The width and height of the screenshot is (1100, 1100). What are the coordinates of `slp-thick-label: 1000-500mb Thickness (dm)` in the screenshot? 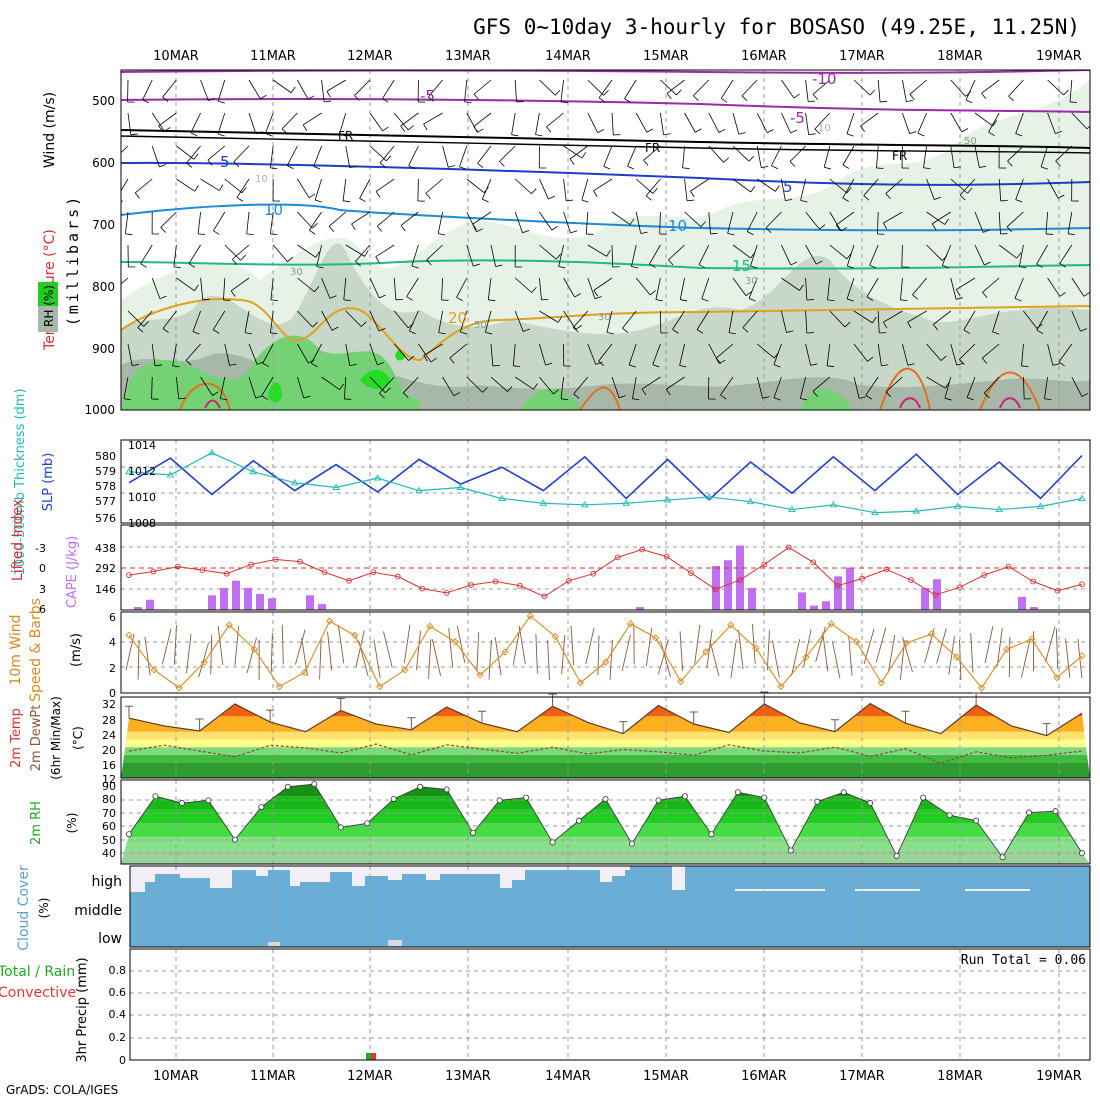 It's located at (20, 481).